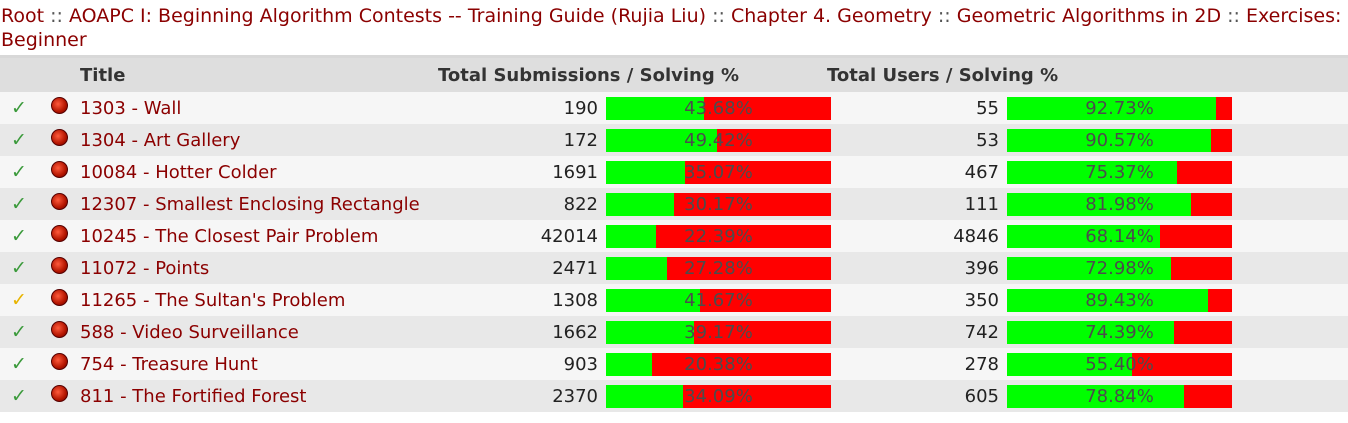  What do you see at coordinates (575, 268) in the screenshot?
I see `submissions-count: 2471` at bounding box center [575, 268].